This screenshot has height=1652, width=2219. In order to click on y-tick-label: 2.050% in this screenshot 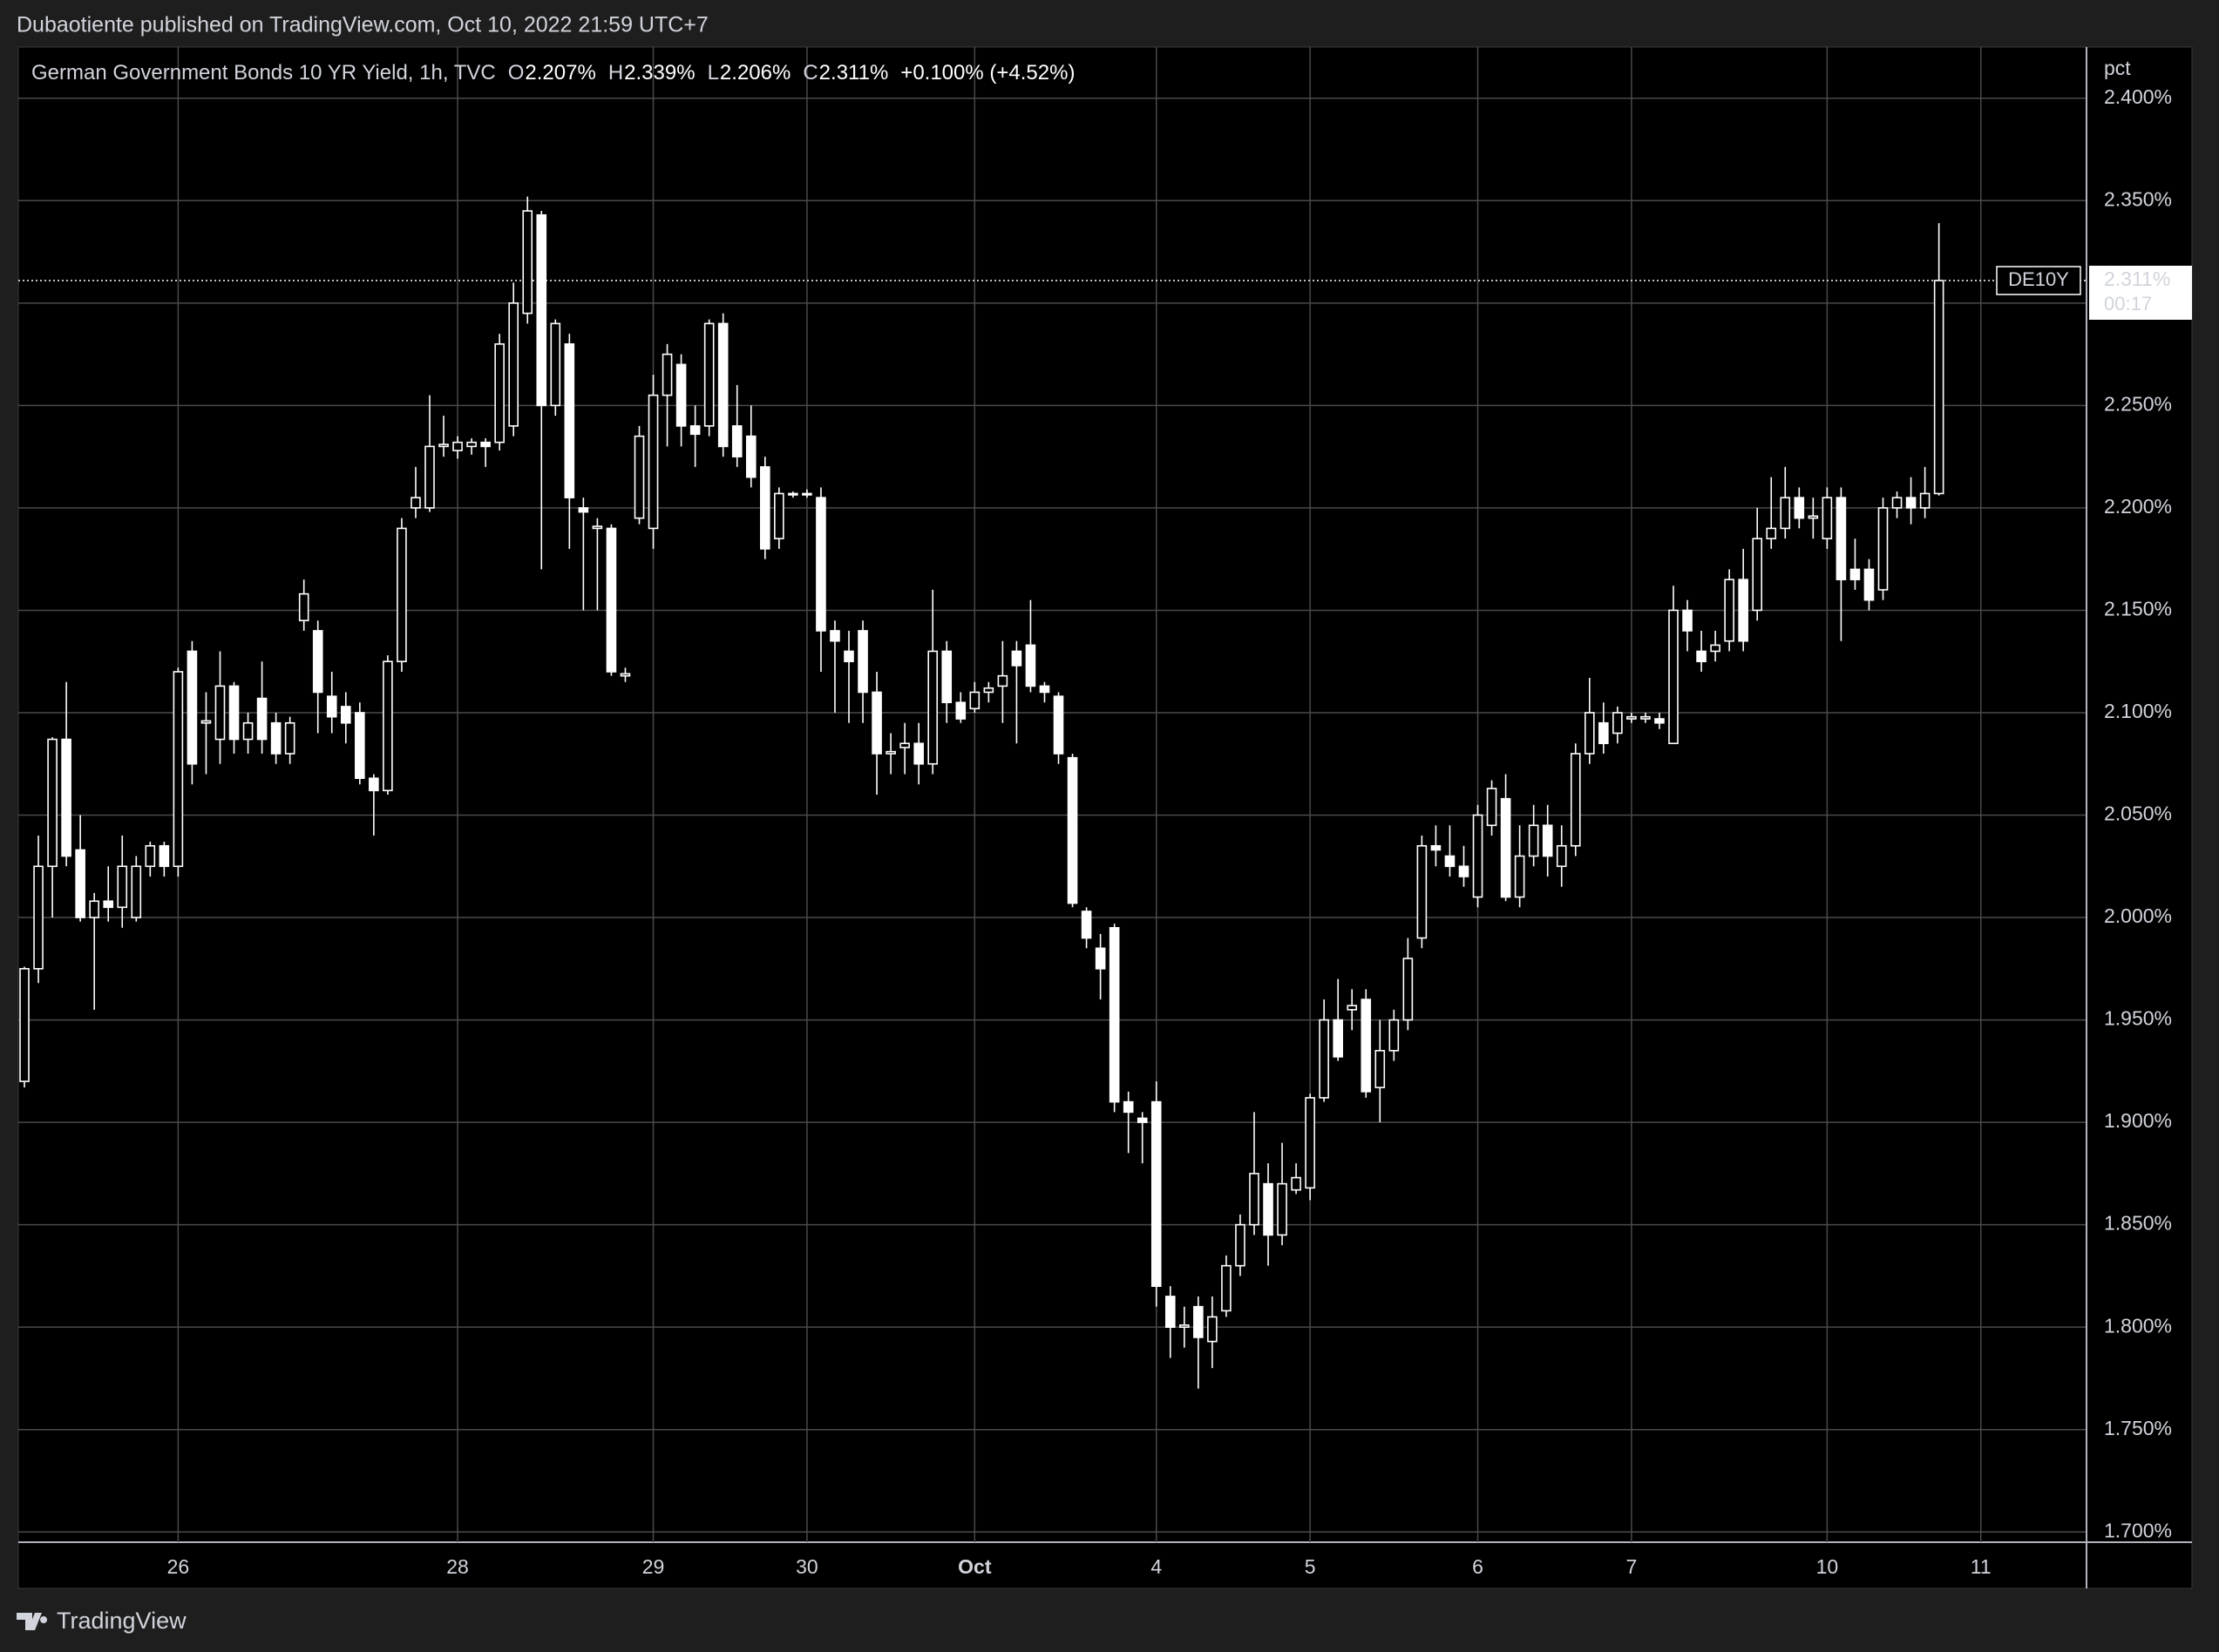, I will do `click(2138, 813)`.